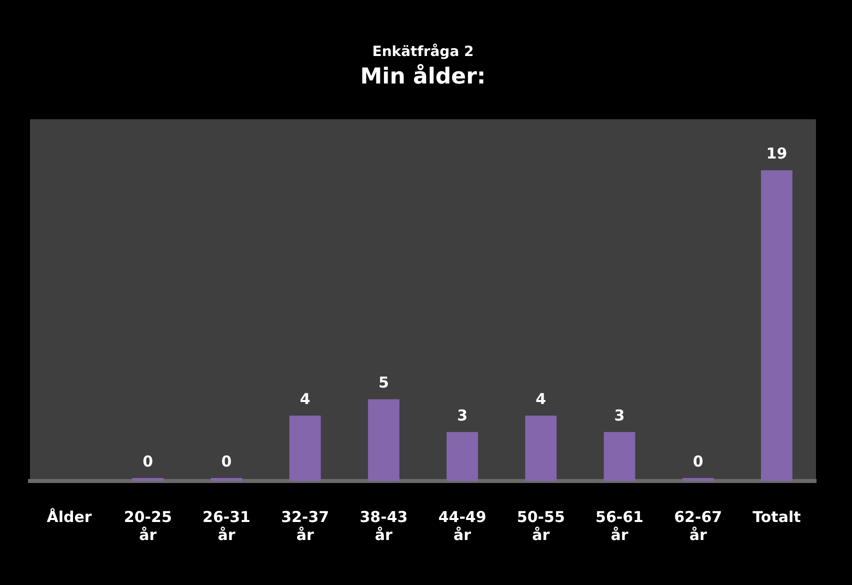 This screenshot has height=585, width=852. Describe the element at coordinates (462, 526) in the screenshot. I see `x-tick-label: 44-49 år` at that location.